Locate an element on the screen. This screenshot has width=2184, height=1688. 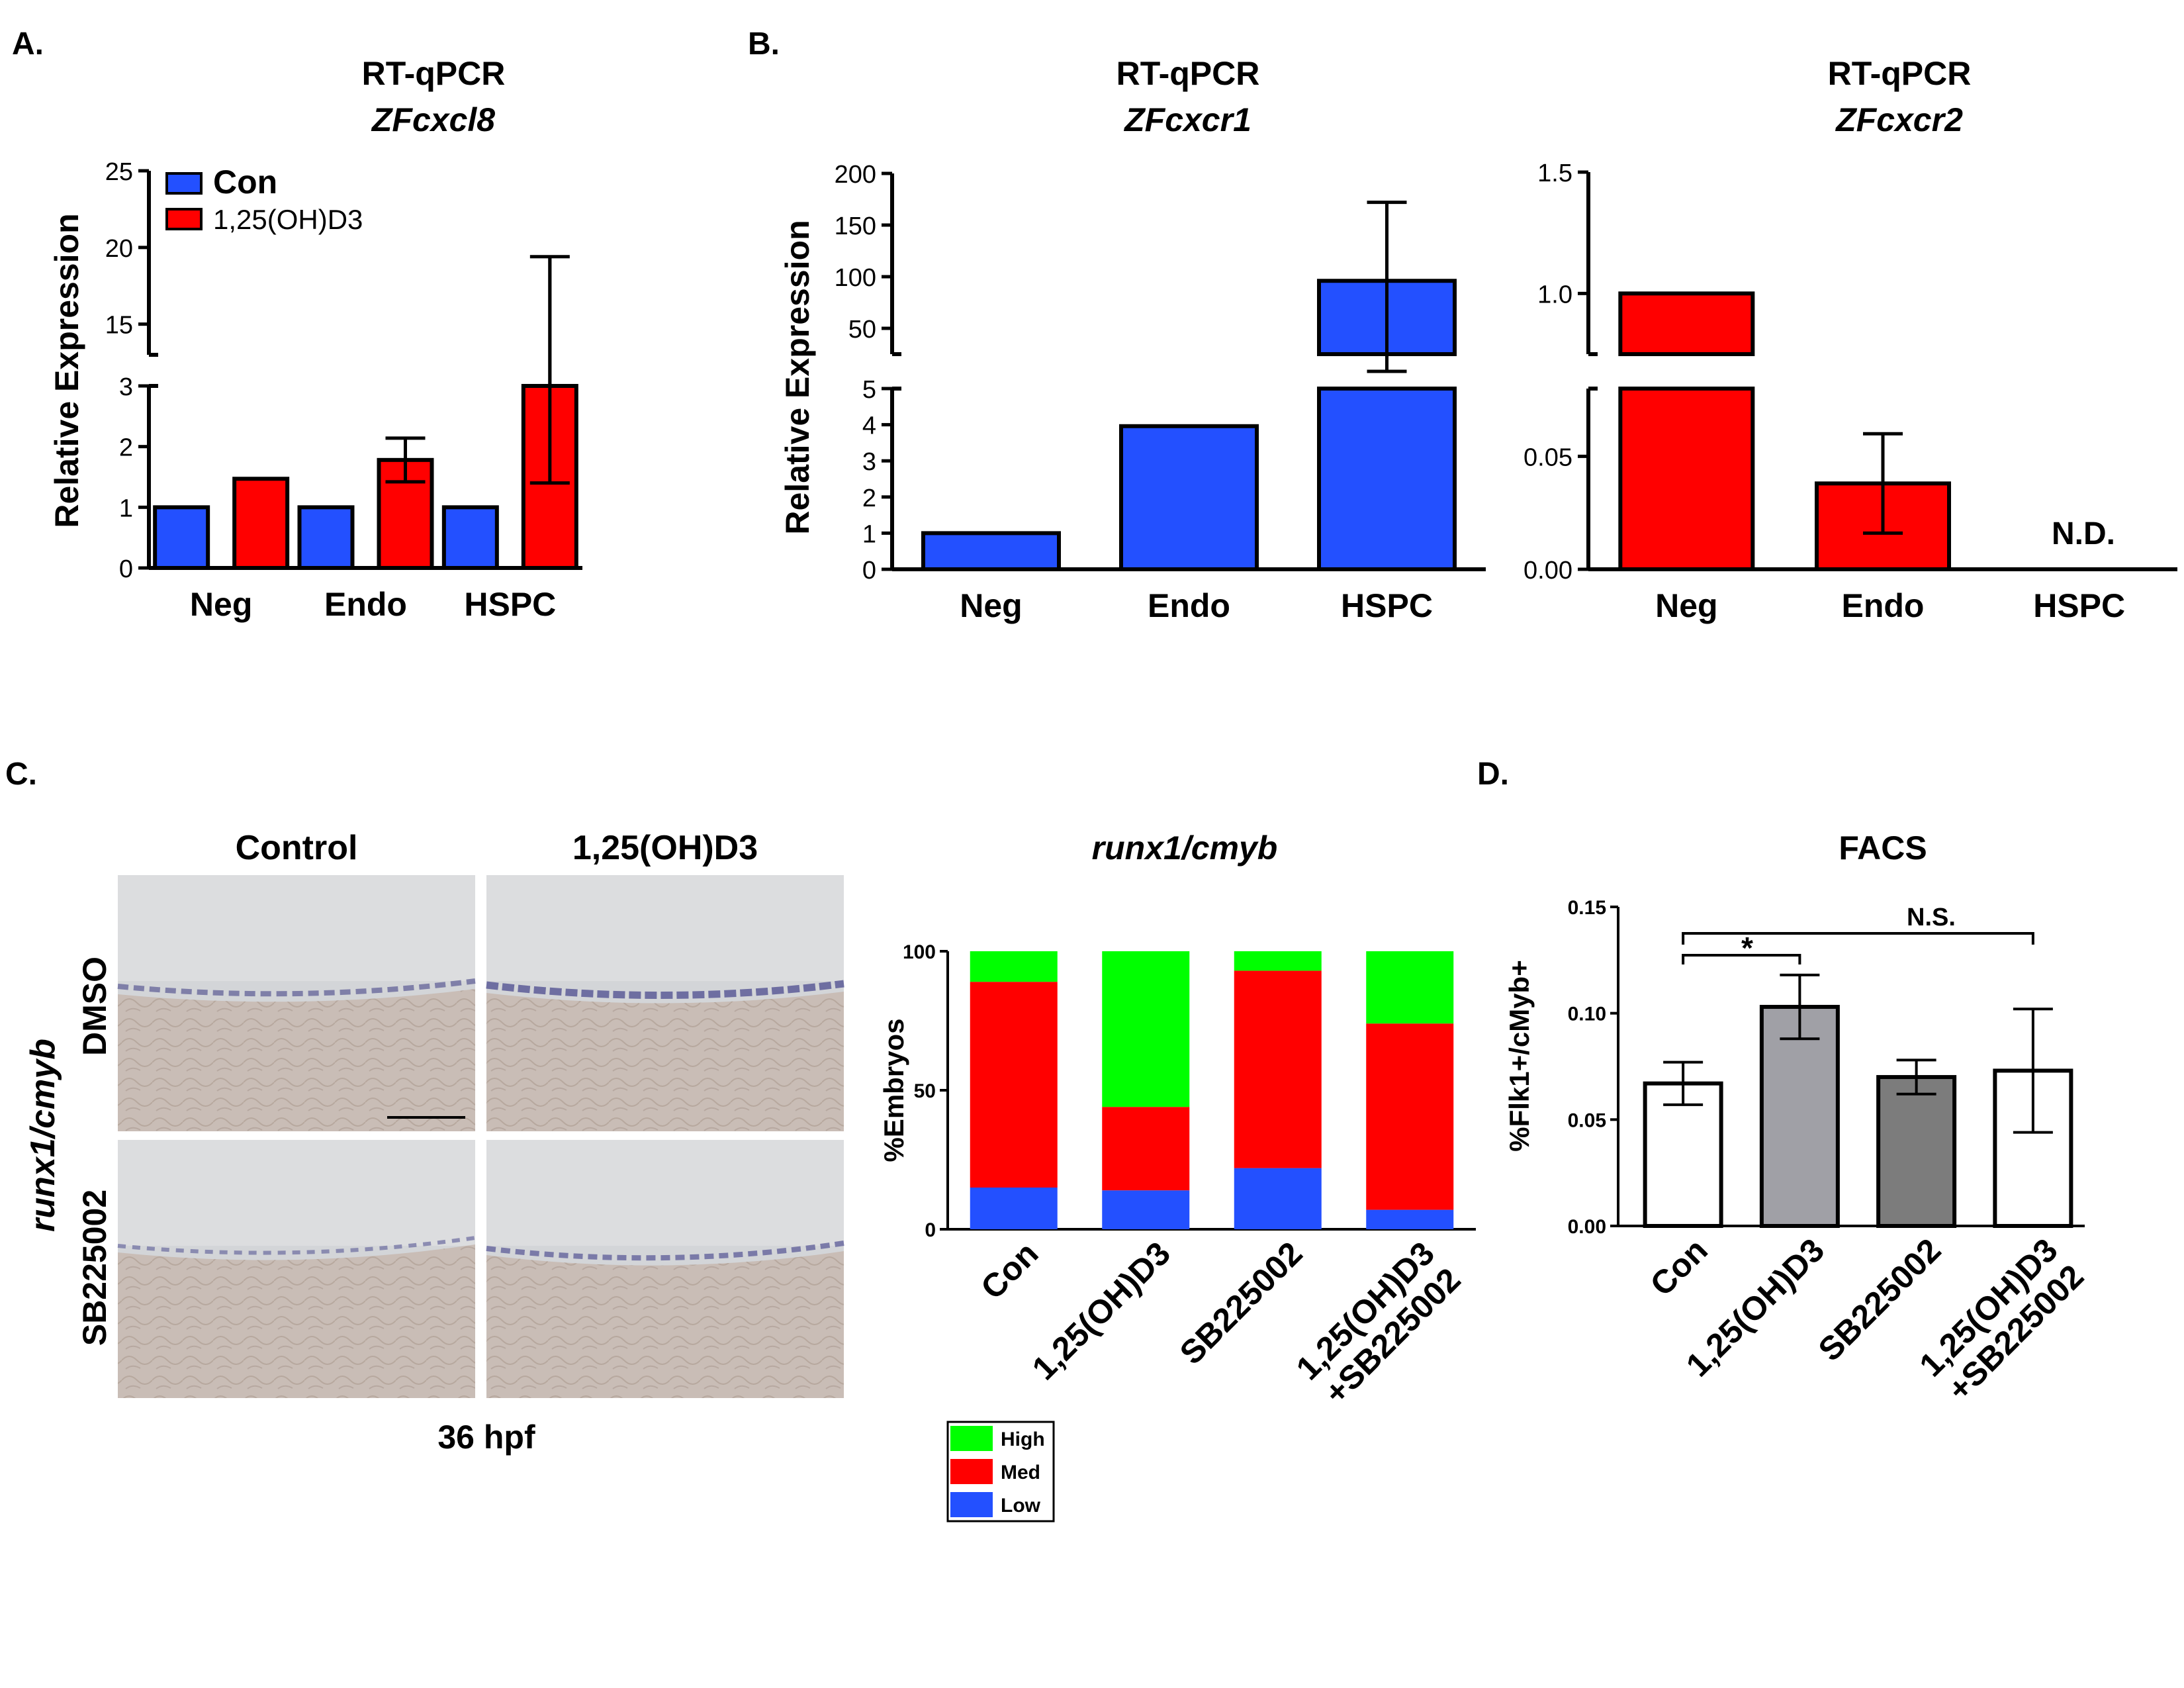
y-tick-label-25: 25 is located at coordinates (119, 172).